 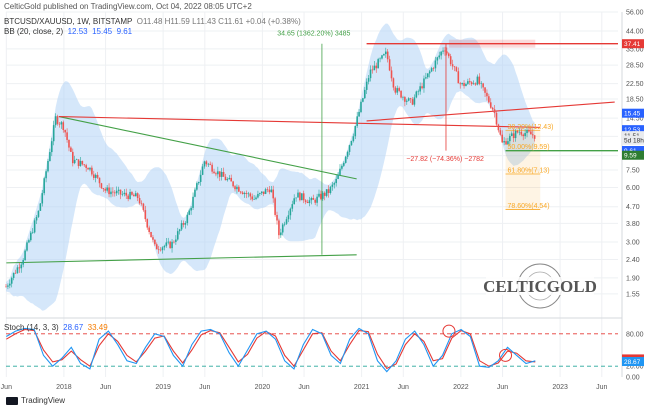 What do you see at coordinates (635, 100) in the screenshot?
I see `price-tick-label: 18.50` at bounding box center [635, 100].